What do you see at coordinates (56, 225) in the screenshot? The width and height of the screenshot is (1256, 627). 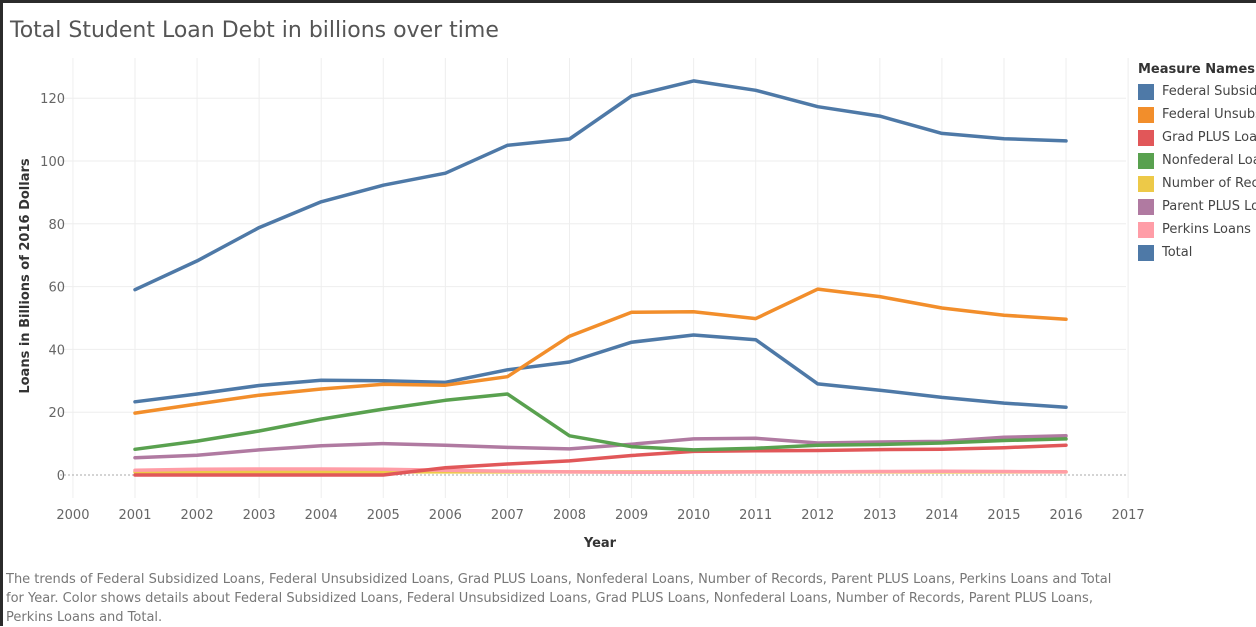 I see `y-tick-label: 80` at bounding box center [56, 225].